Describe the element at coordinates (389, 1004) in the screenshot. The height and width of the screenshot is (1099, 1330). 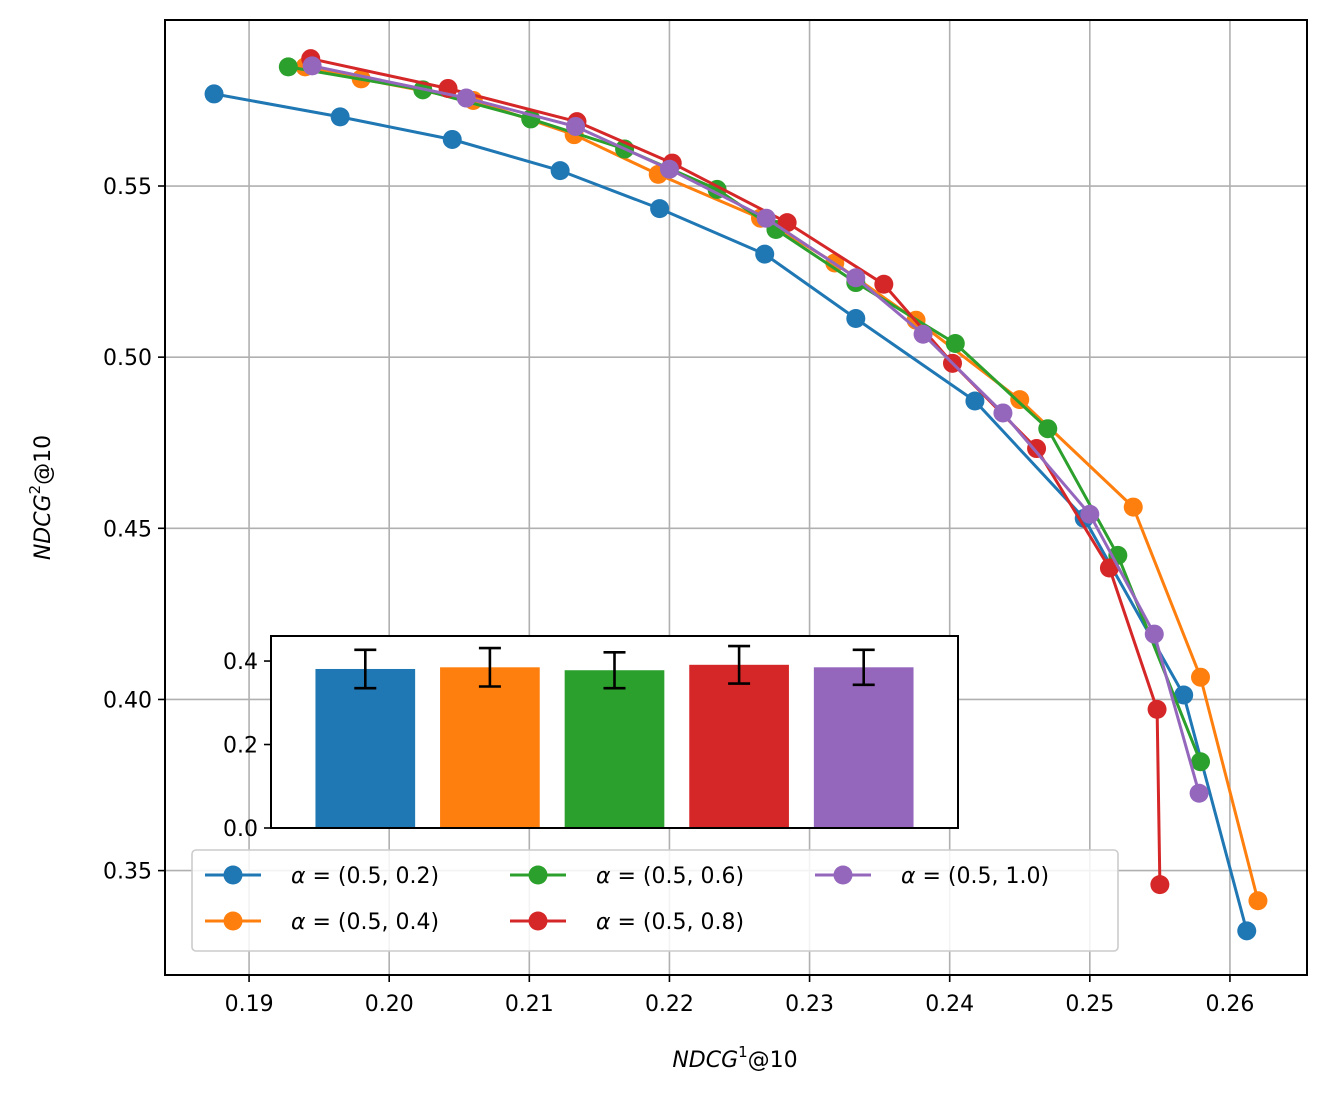
I see `x-tick-label: 0.20` at that location.